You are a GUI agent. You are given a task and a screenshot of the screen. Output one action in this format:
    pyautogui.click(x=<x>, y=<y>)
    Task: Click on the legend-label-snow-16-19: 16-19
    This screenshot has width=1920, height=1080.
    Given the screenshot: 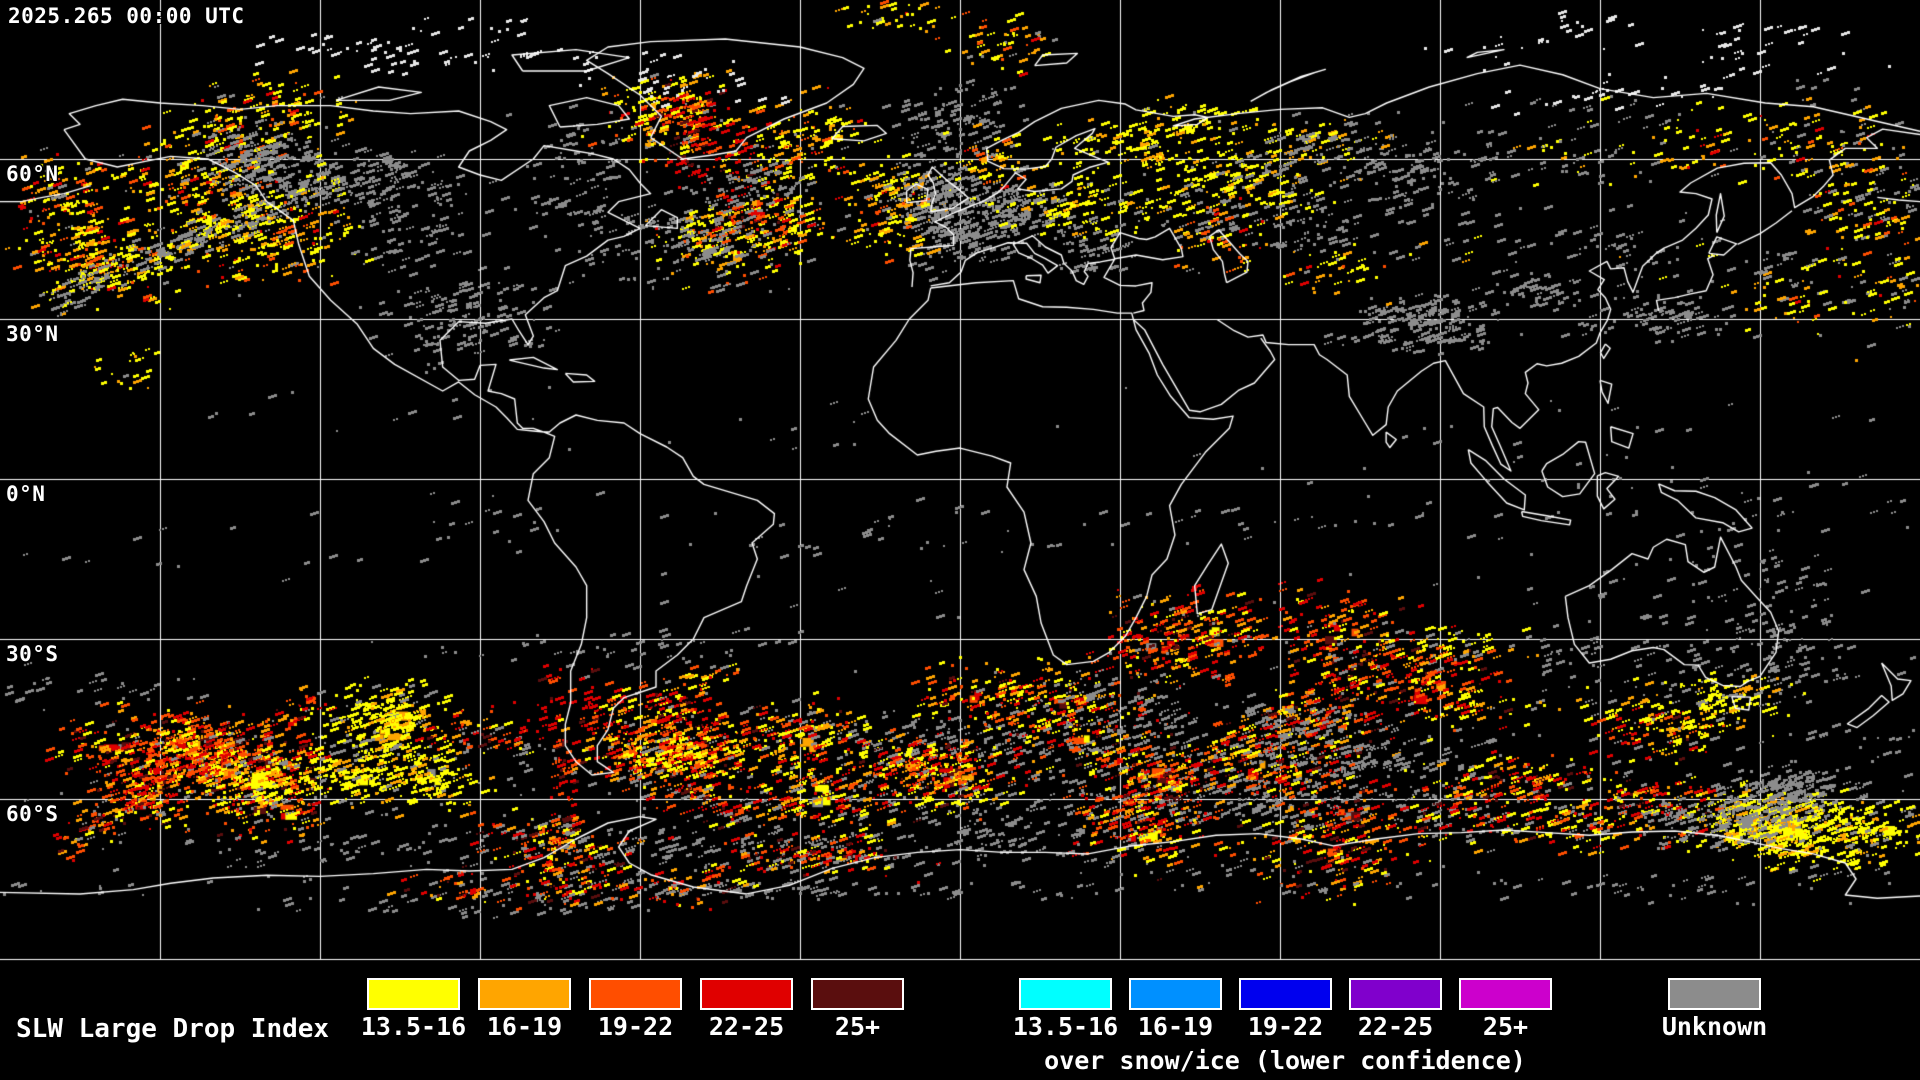 What is the action you would take?
    pyautogui.click(x=1175, y=1026)
    